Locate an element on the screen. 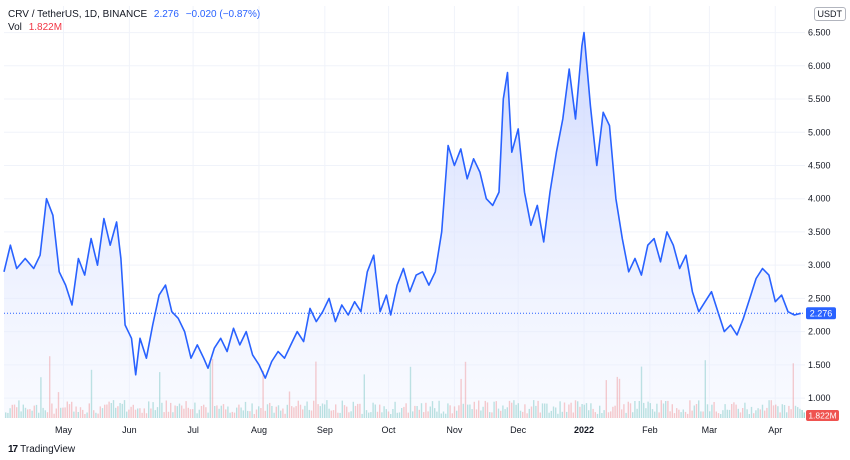 This screenshot has height=460, width=850. x-tick-label: Aug is located at coordinates (259, 430).